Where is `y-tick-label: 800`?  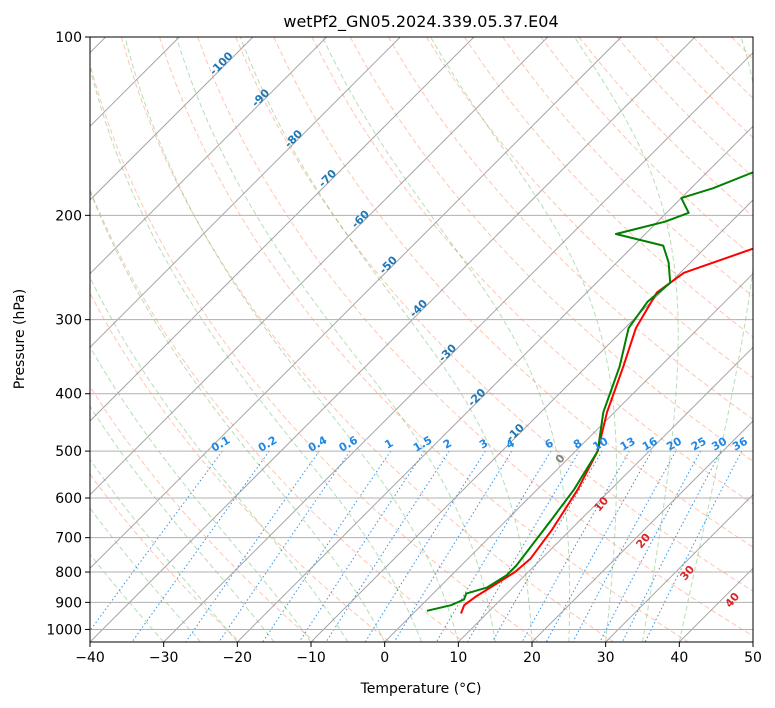 y-tick-label: 800 is located at coordinates (68, 573).